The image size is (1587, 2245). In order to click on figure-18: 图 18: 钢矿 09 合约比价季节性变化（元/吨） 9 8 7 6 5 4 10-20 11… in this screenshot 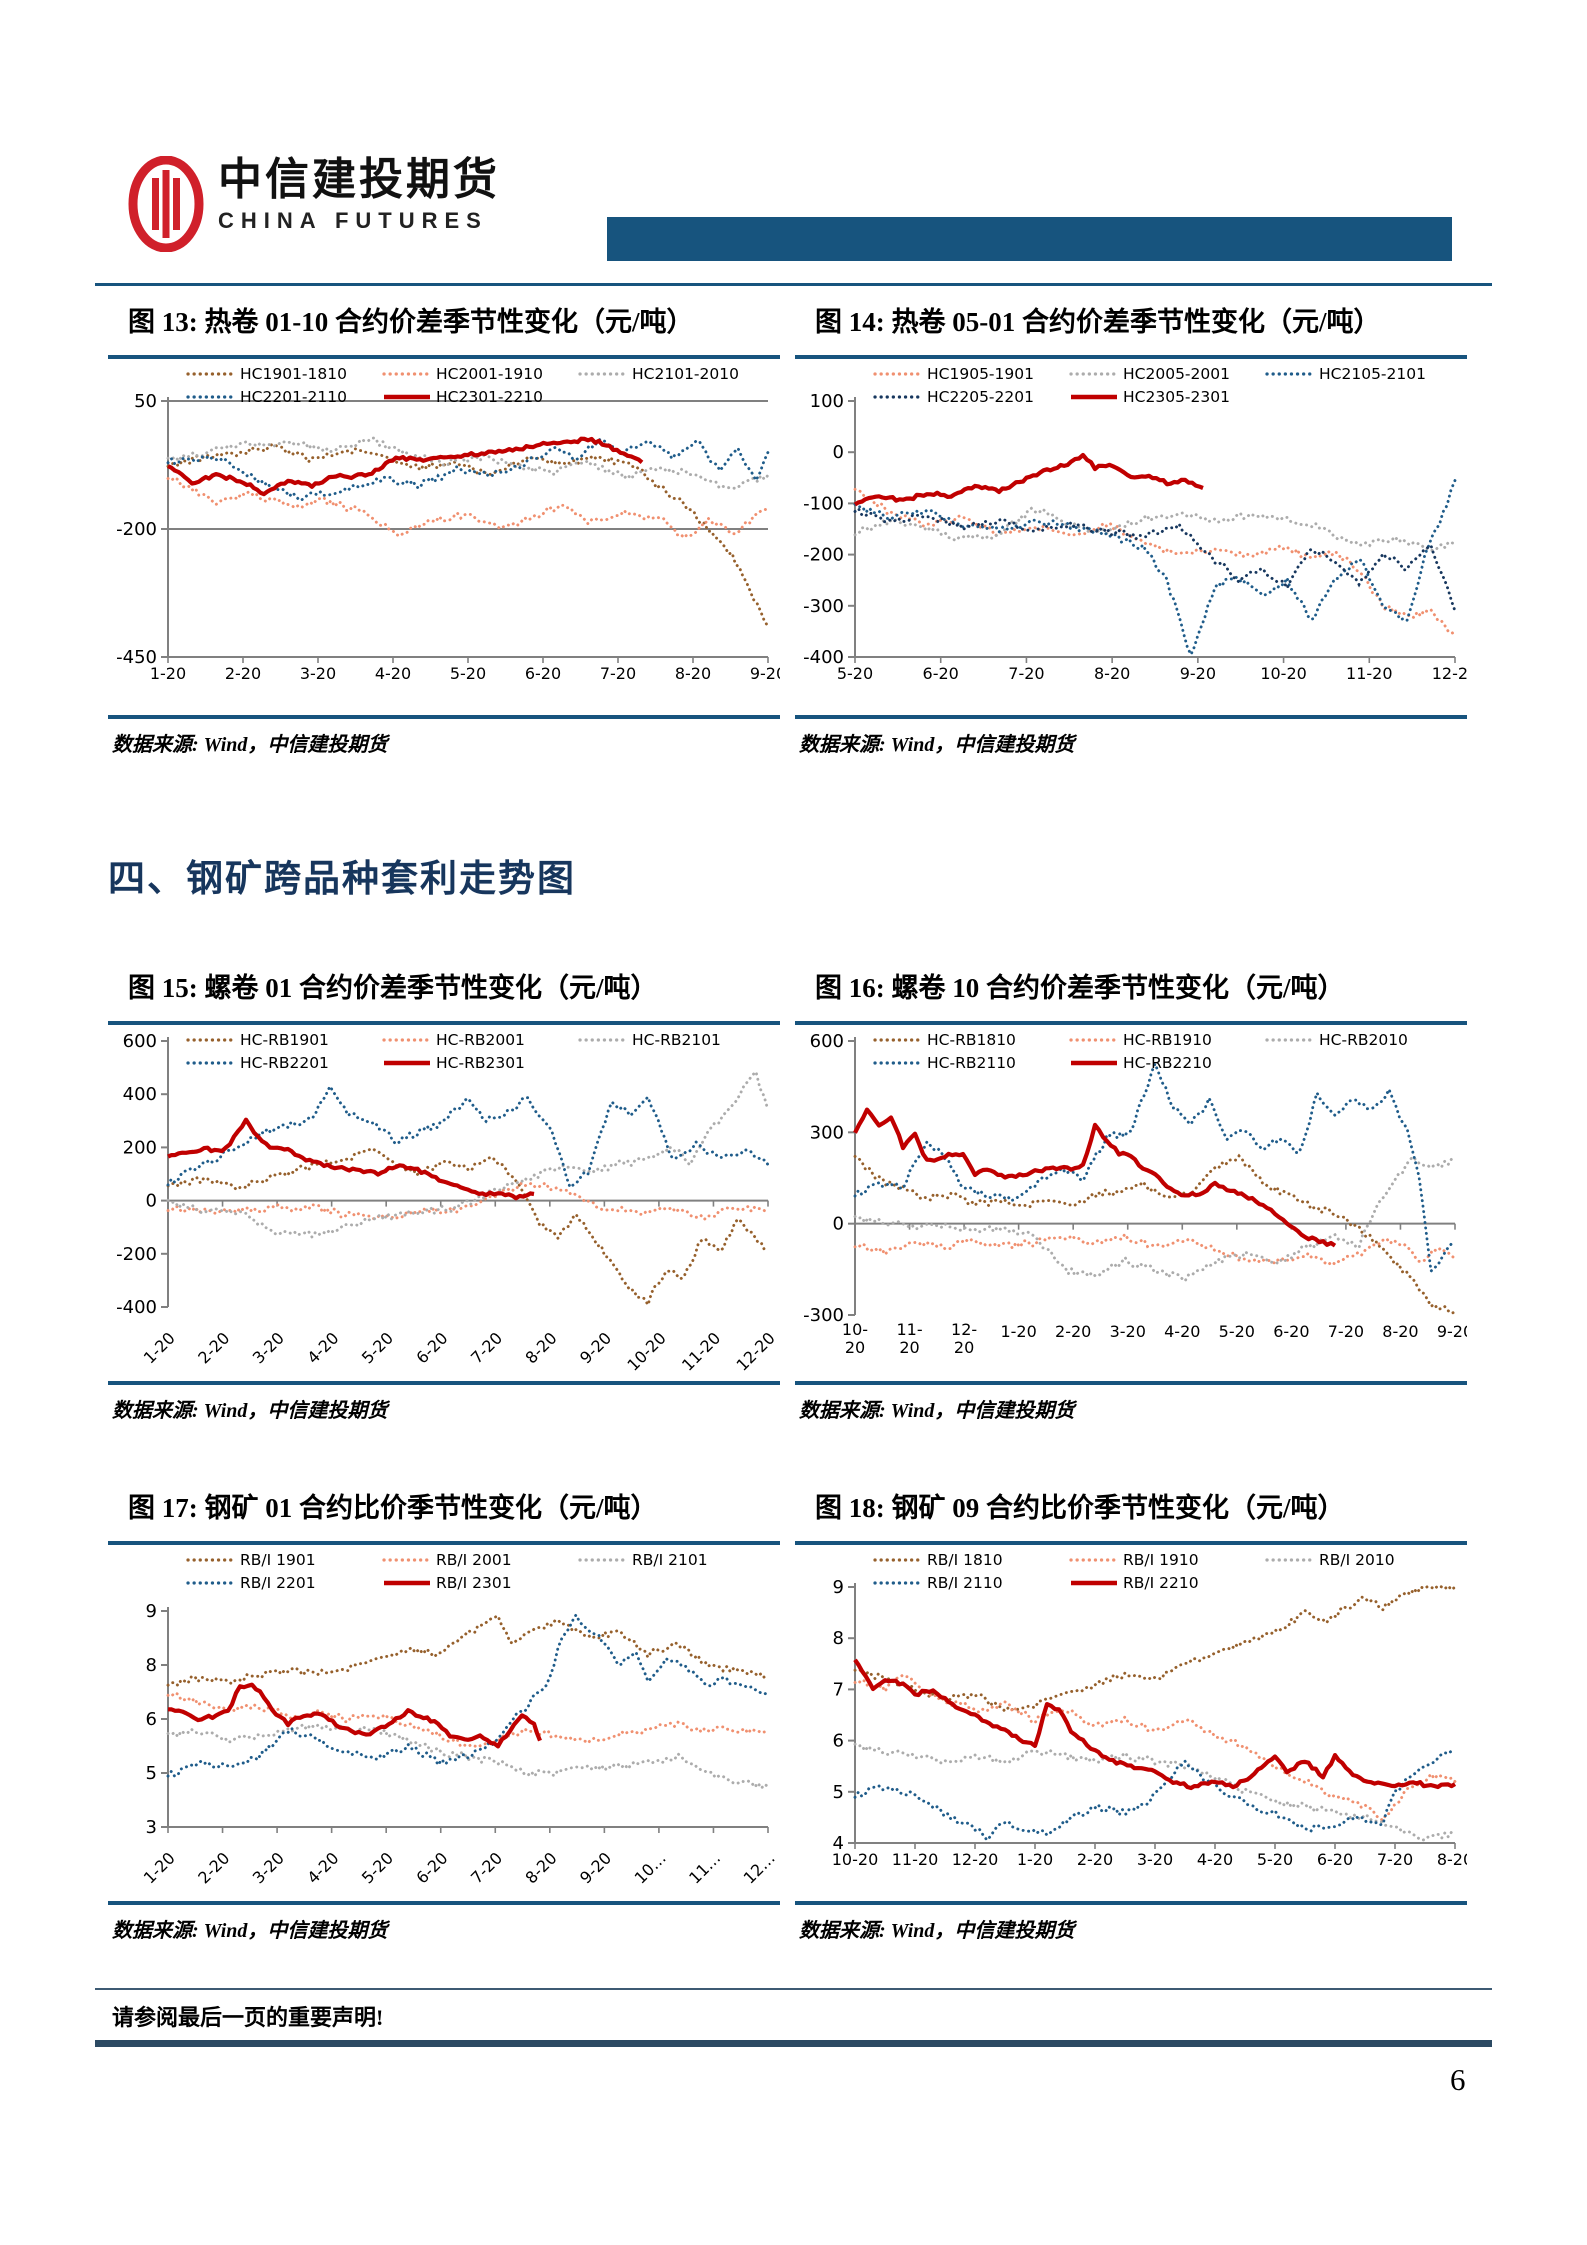, I will do `click(1131, 1712)`.